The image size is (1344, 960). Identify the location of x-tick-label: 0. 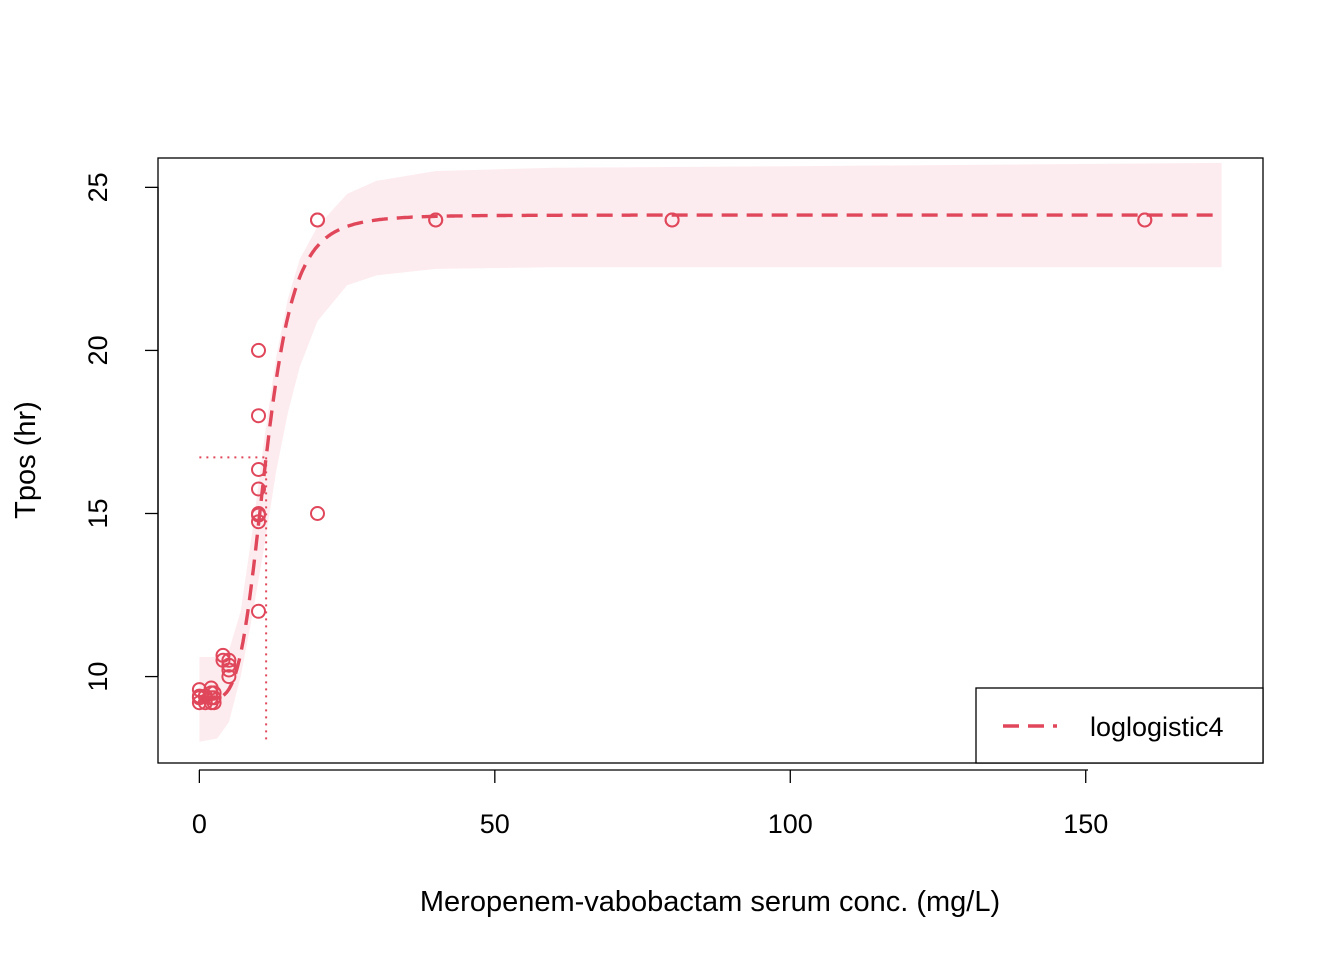
(199, 824).